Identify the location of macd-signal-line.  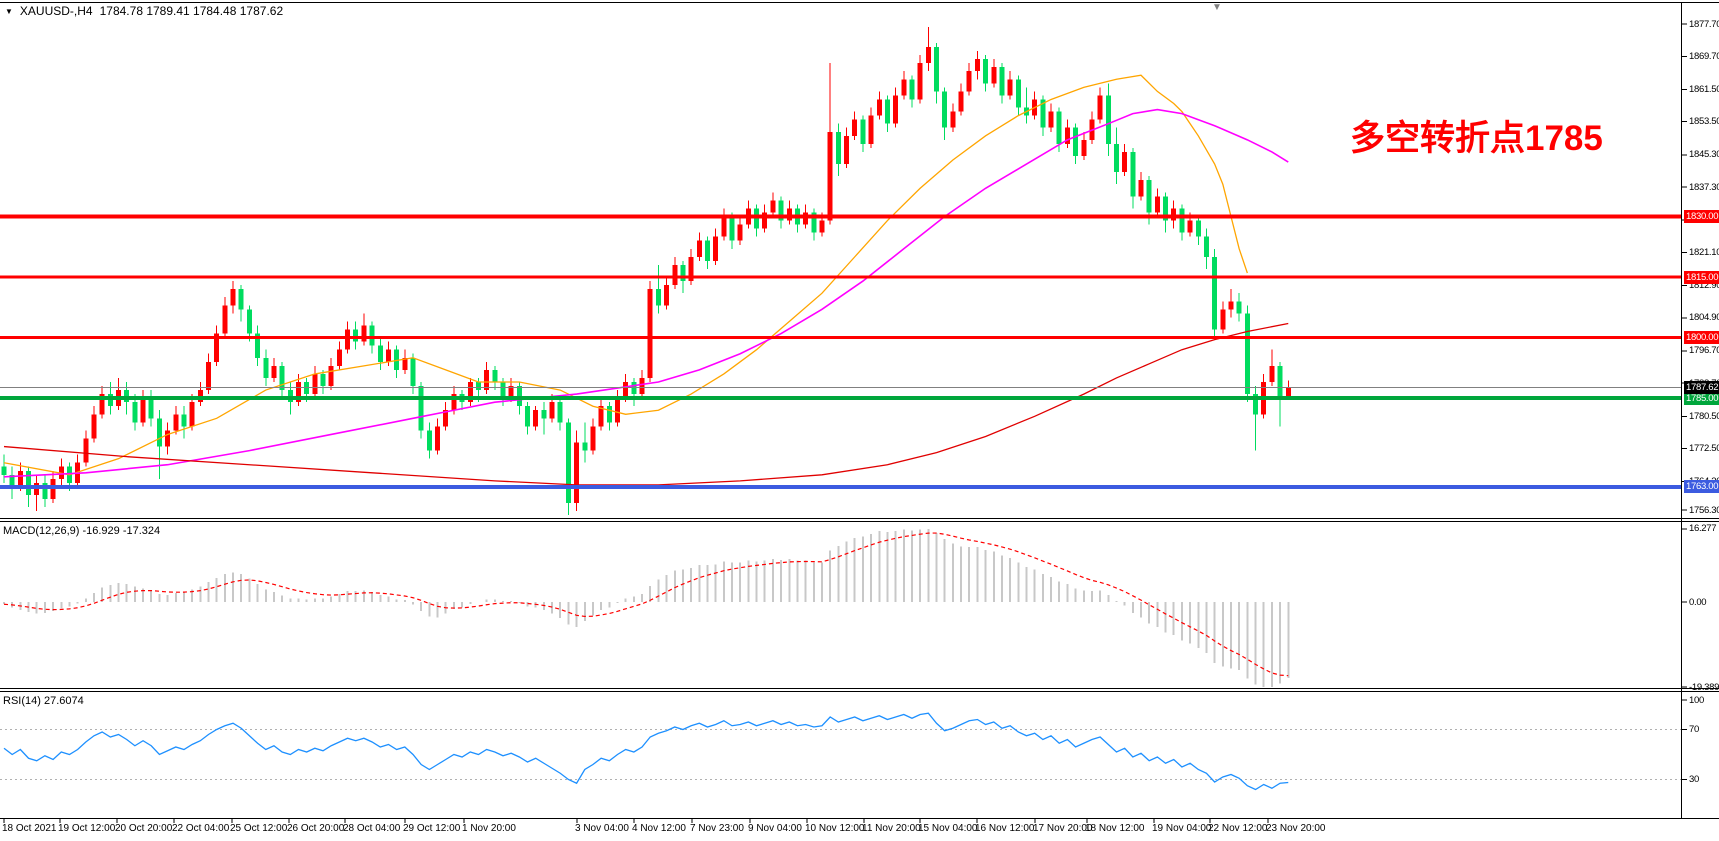
(646, 604).